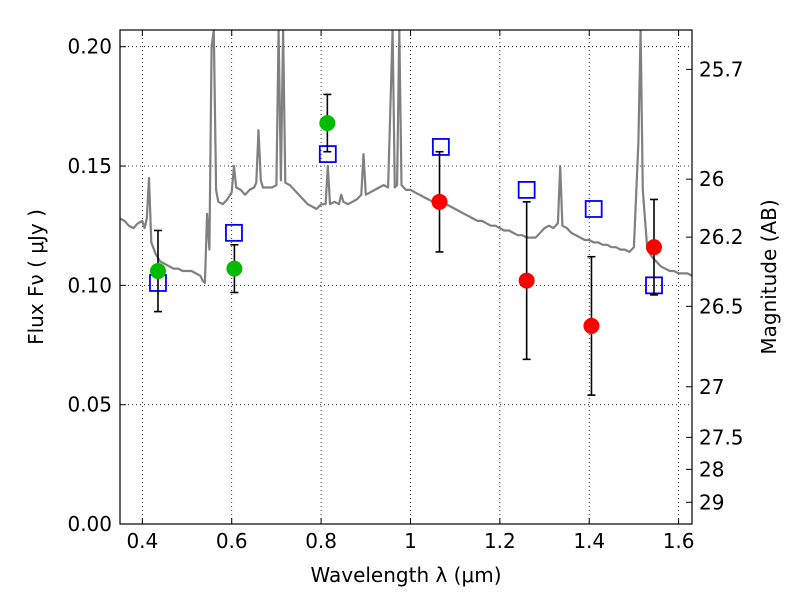 This screenshot has height=600, width=800. Describe the element at coordinates (89, 285) in the screenshot. I see `y-tick-label: 0.10` at that location.